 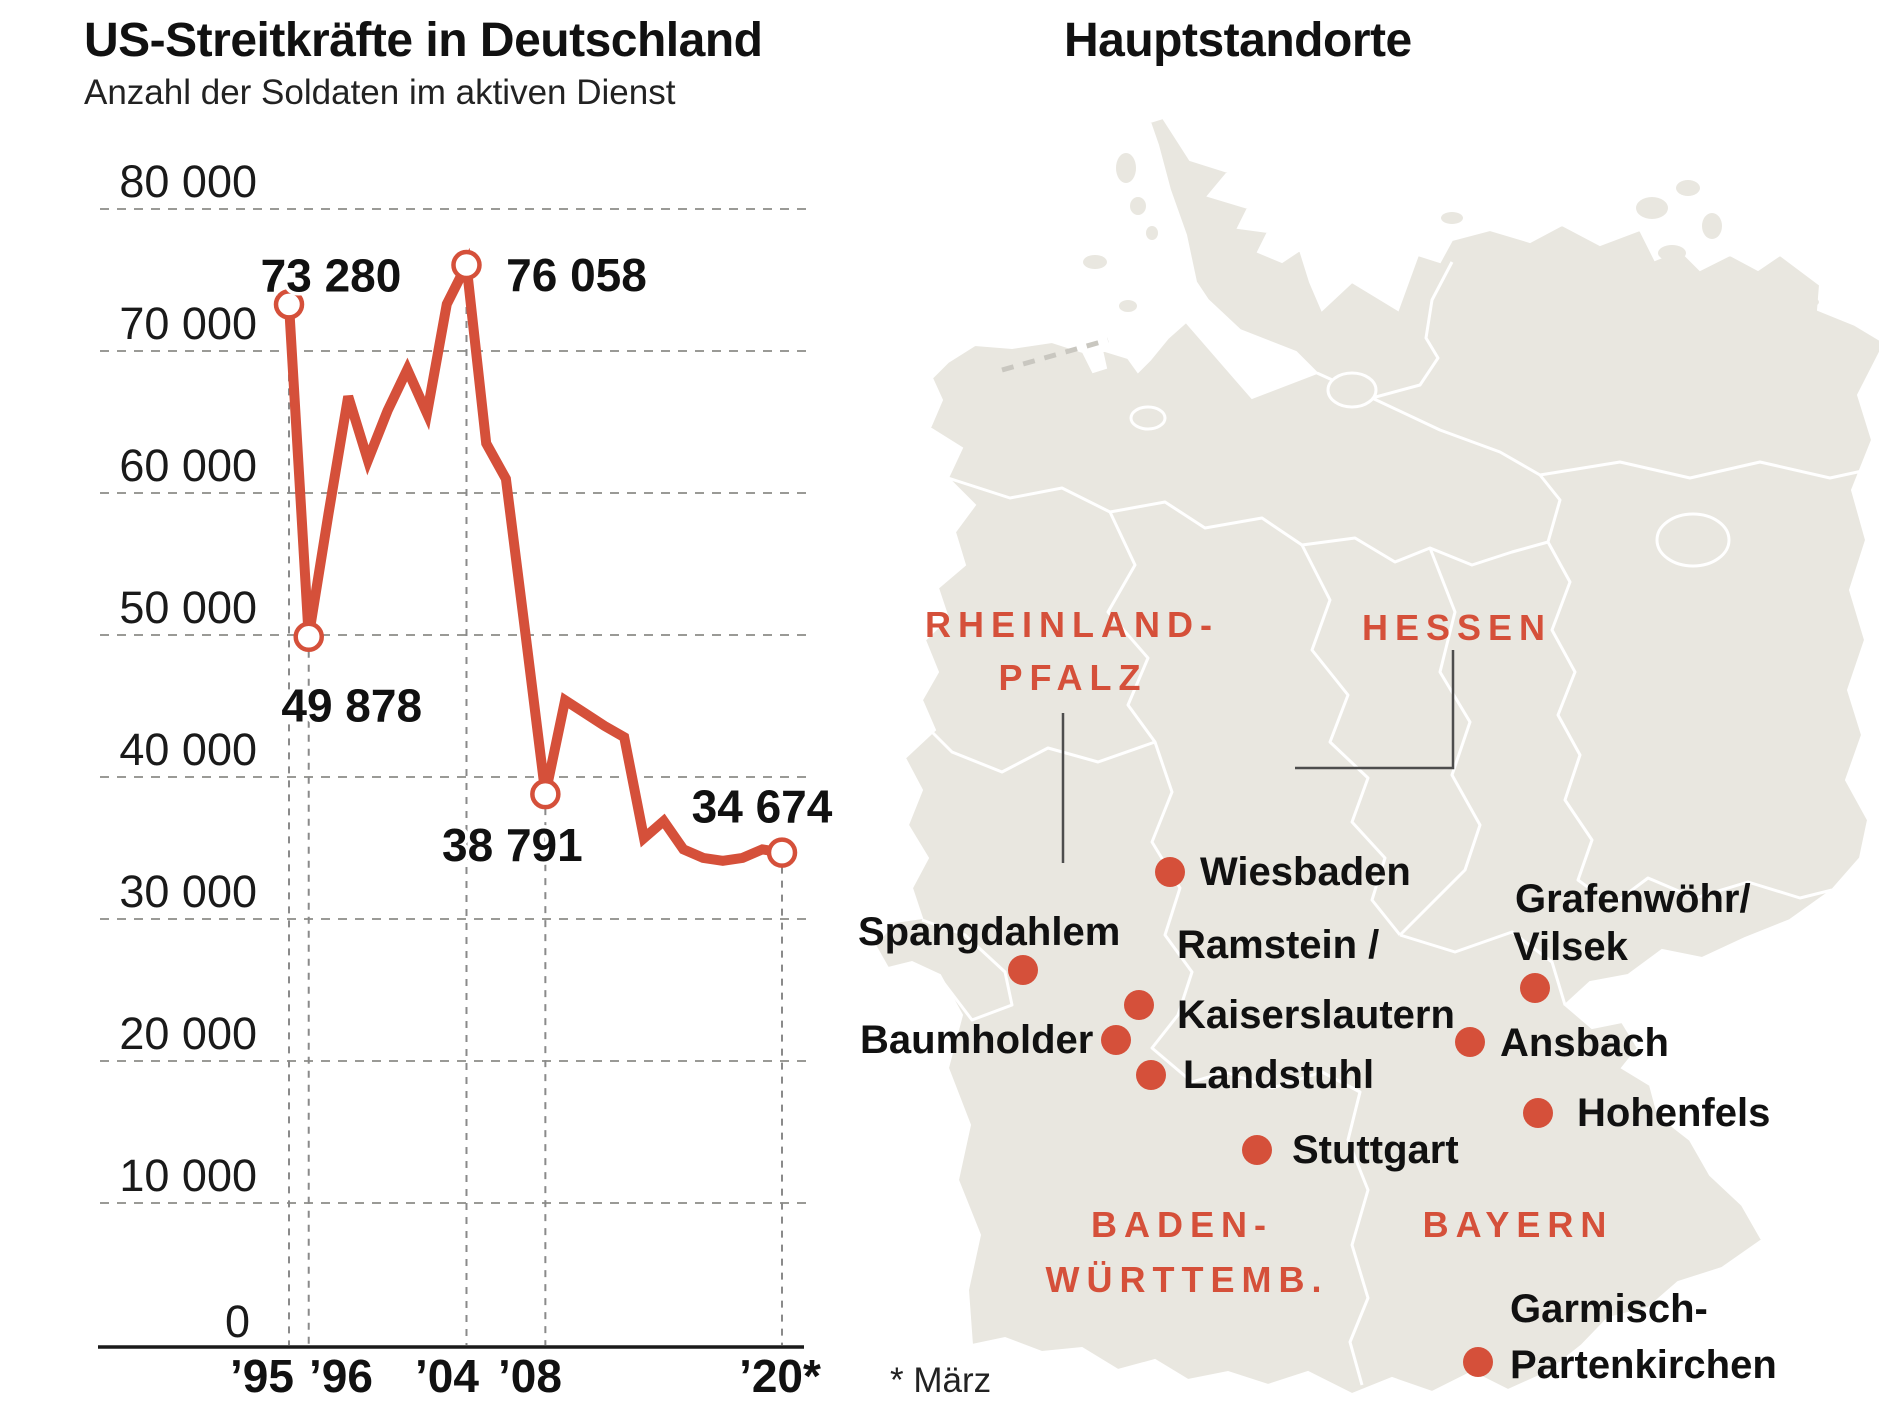 I want to click on x-tick-95: ’95, so click(x=262, y=1376).